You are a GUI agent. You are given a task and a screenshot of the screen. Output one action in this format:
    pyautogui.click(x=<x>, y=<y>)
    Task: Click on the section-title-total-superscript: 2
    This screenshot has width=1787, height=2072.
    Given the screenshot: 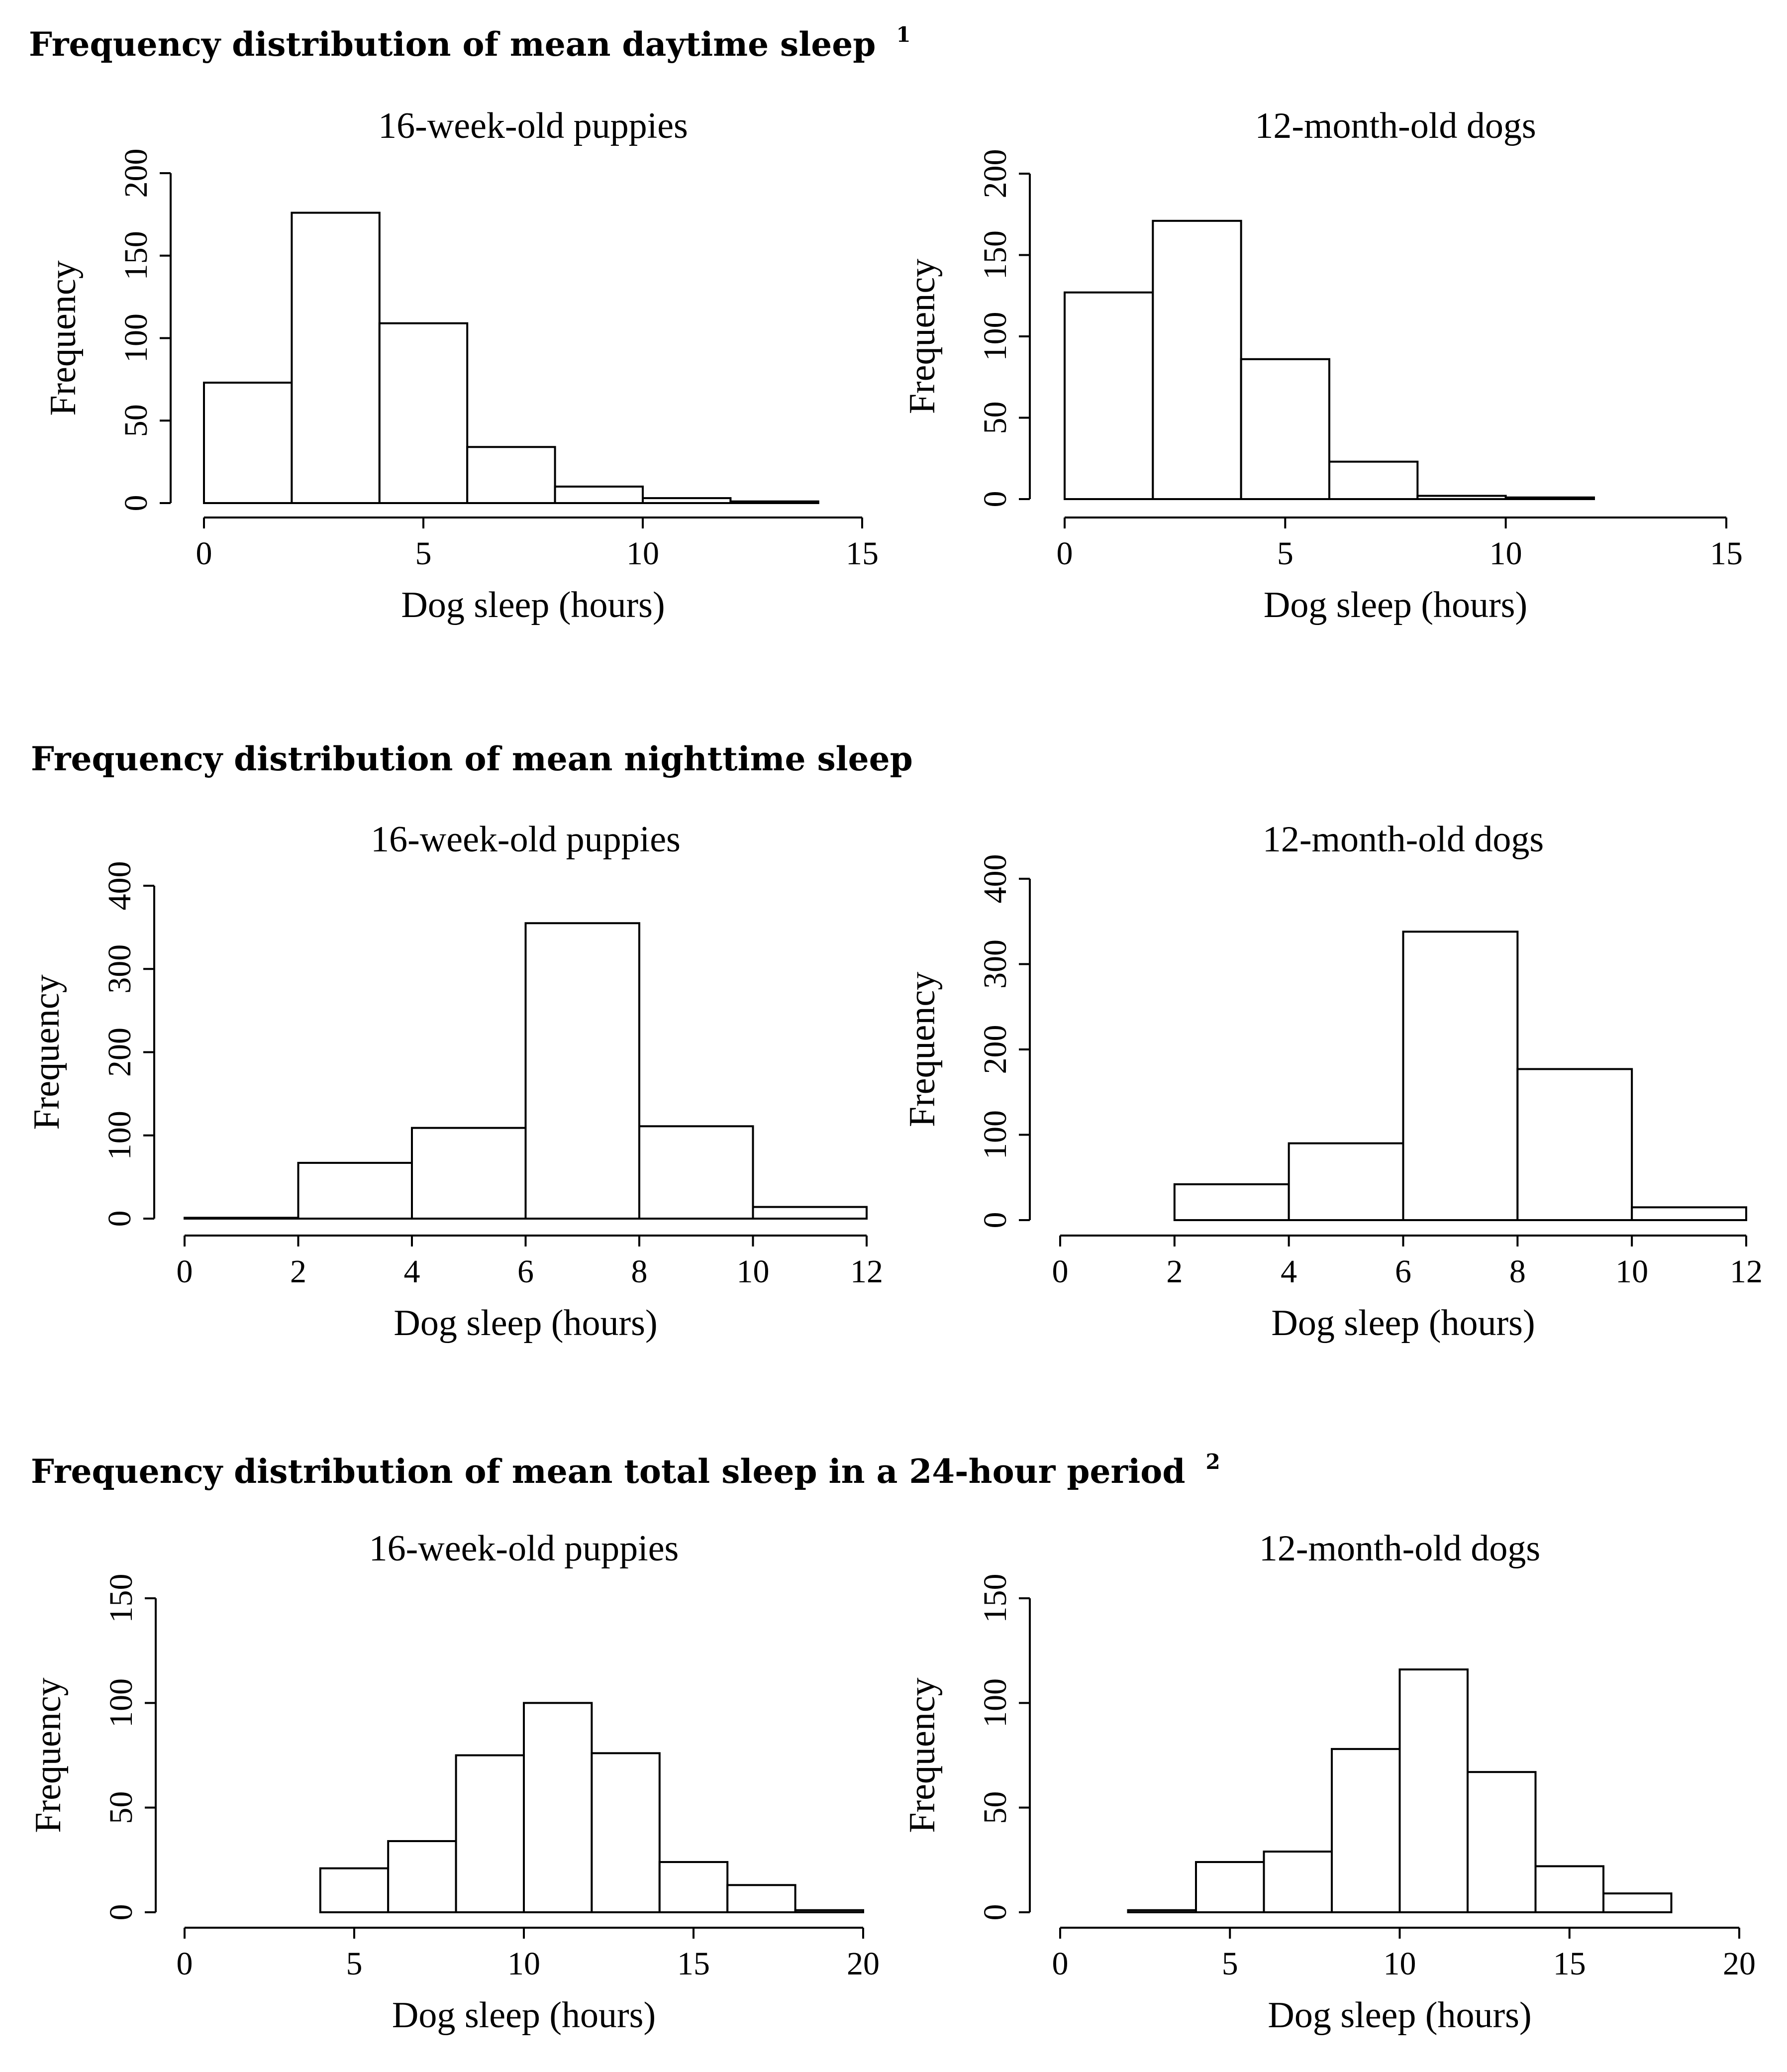 What is the action you would take?
    pyautogui.click(x=1212, y=1462)
    